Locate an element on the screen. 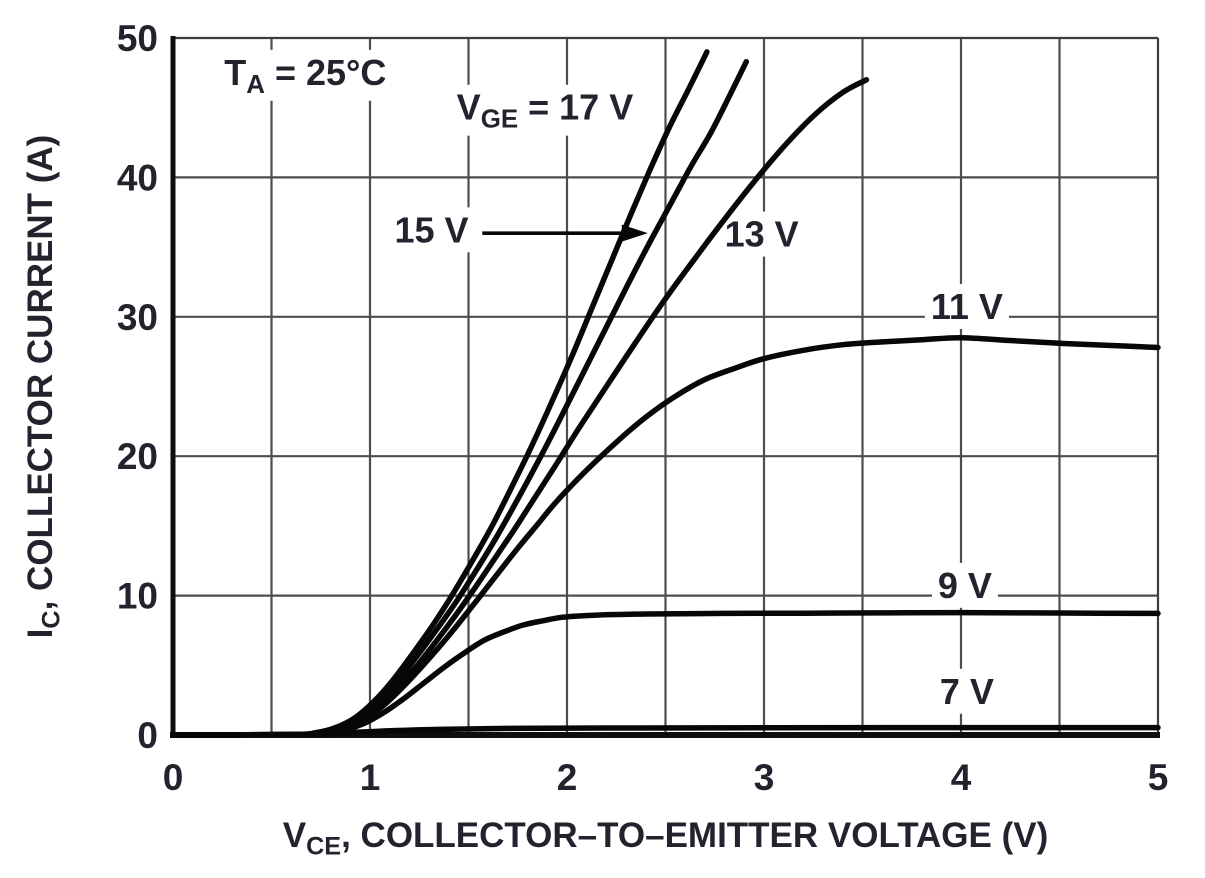 The image size is (1205, 878). x-tick-label-4: 4 is located at coordinates (961, 777).